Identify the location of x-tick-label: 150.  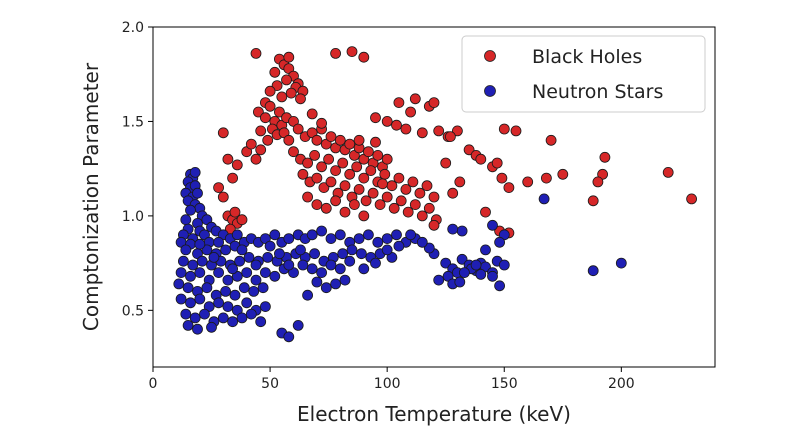
(504, 384).